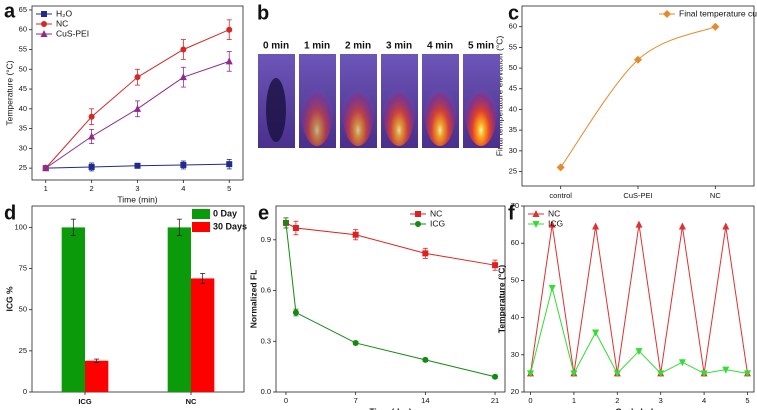 The height and width of the screenshot is (410, 757). I want to click on legend-label: 0 Day, so click(225, 213).